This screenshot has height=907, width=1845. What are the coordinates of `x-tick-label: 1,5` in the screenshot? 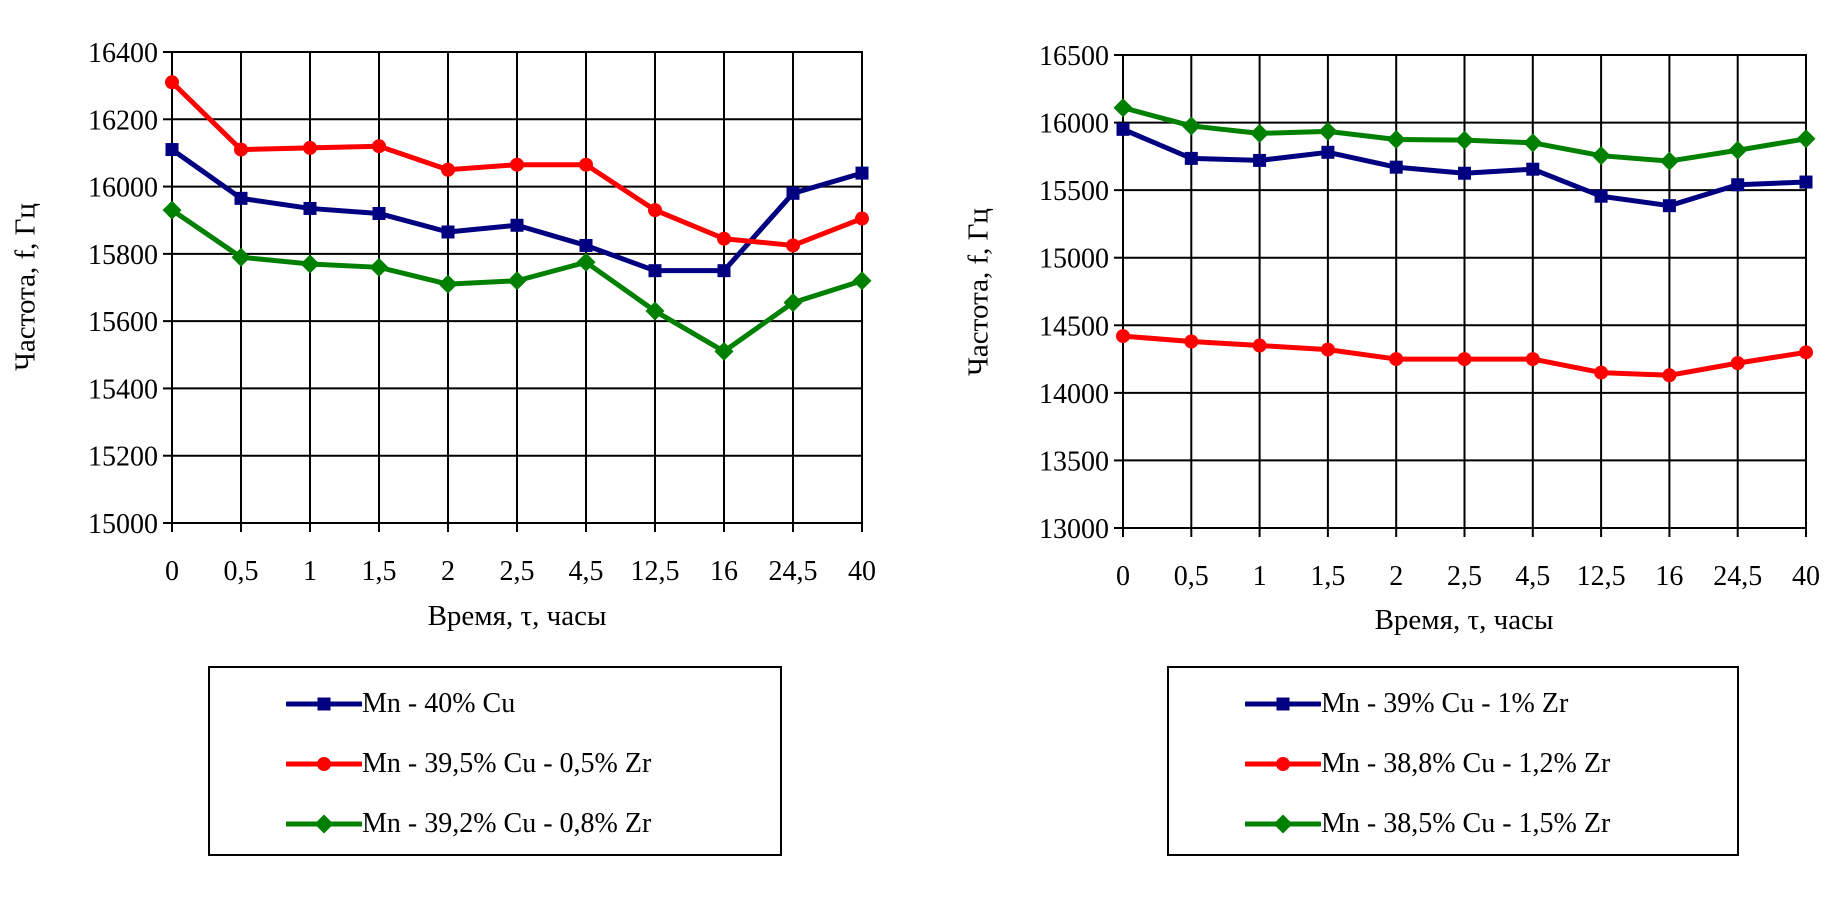 It's located at (379, 571).